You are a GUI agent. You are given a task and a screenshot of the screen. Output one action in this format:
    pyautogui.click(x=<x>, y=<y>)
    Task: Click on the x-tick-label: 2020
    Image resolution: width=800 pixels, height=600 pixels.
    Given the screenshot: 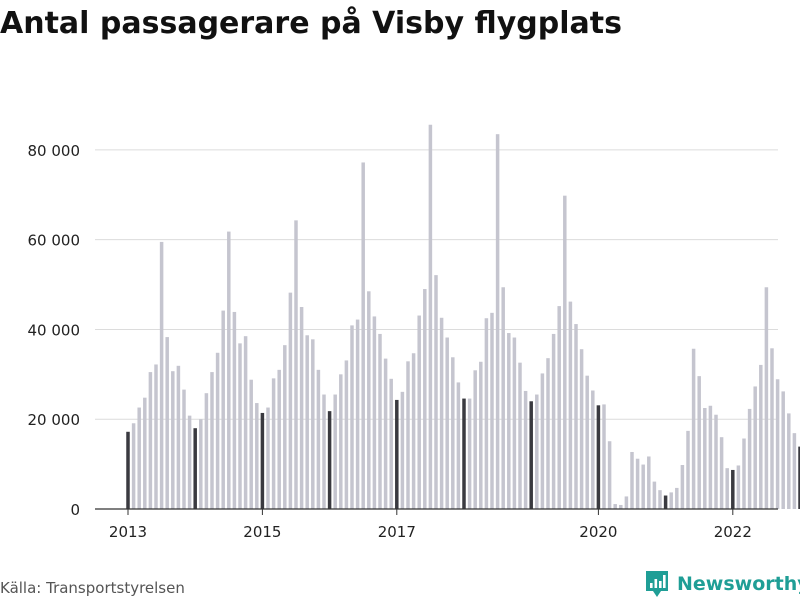 What is the action you would take?
    pyautogui.click(x=598, y=532)
    